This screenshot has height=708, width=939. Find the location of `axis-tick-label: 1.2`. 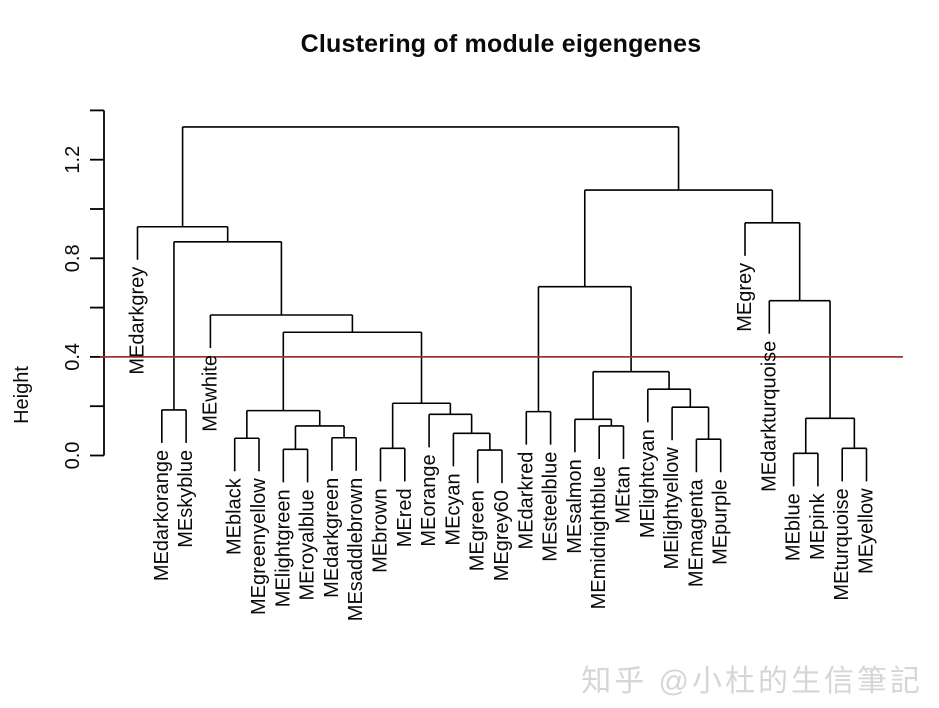

axis-tick-label: 1.2 is located at coordinates (73, 160).